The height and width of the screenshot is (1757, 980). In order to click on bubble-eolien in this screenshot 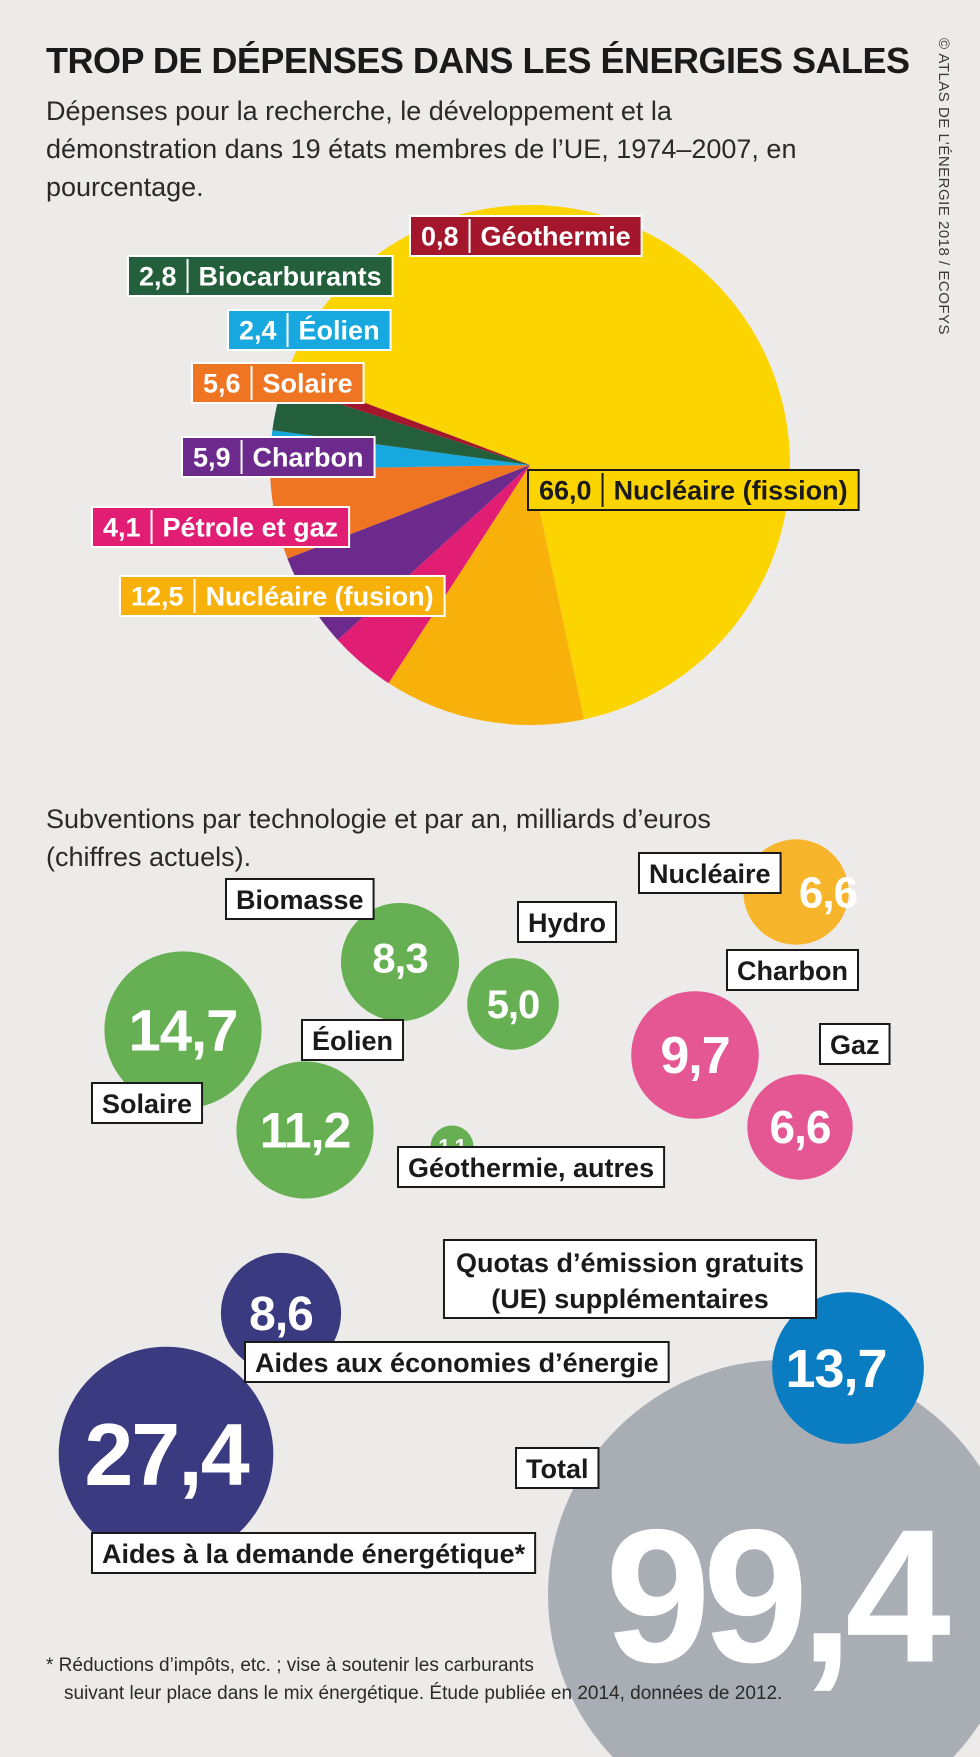, I will do `click(305, 1130)`.